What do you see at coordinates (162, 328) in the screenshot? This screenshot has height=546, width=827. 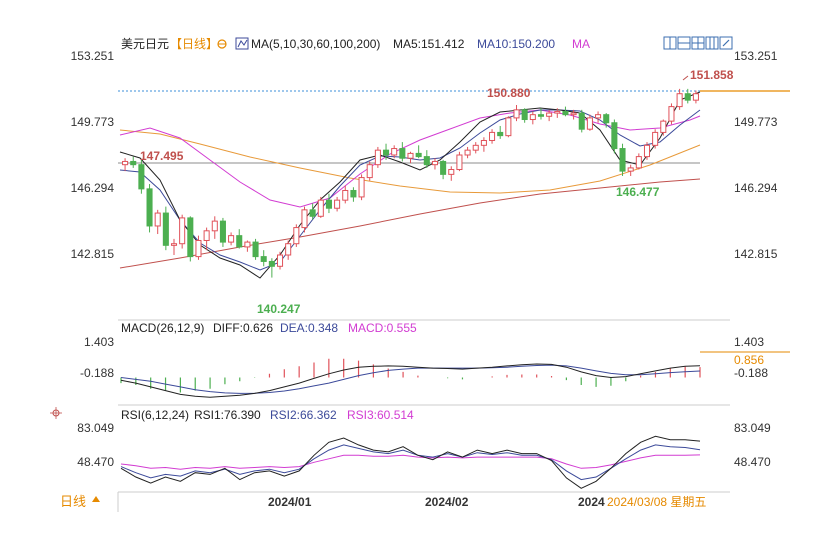 I see `macd-params: MACD(26,12,9)` at bounding box center [162, 328].